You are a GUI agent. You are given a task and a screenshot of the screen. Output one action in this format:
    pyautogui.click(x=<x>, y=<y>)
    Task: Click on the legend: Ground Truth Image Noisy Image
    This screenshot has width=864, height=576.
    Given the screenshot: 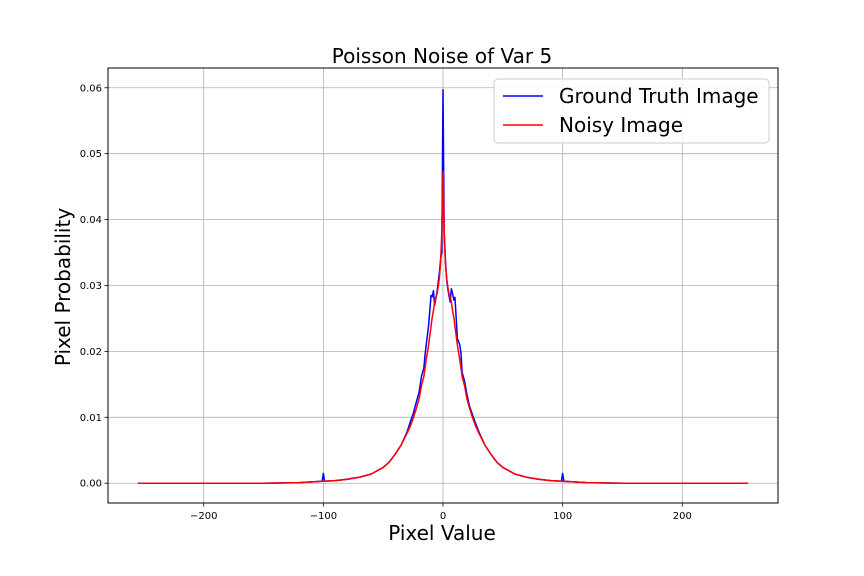 What is the action you would take?
    pyautogui.click(x=631, y=111)
    